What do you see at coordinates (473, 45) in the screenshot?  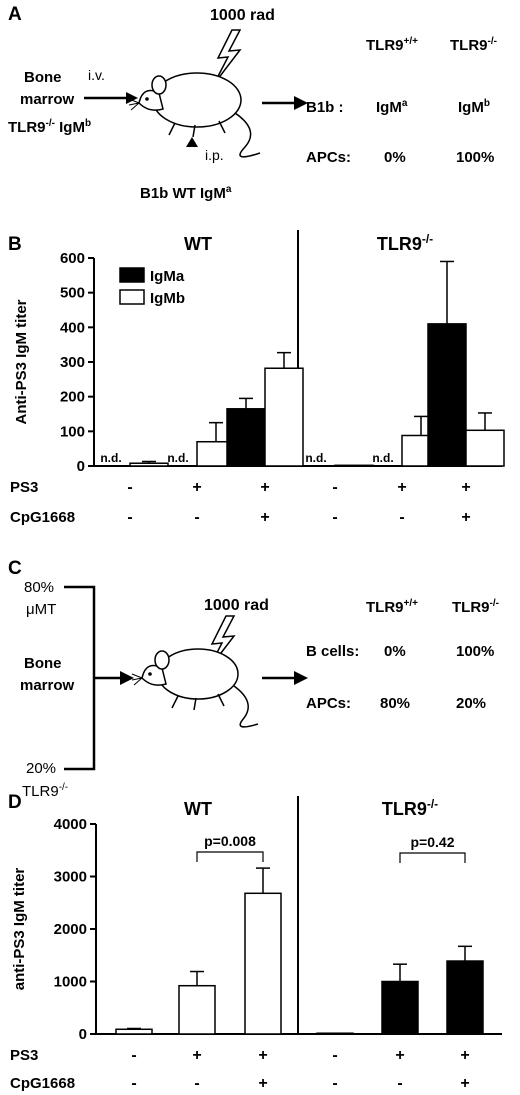 I see `panel-a-col2: TLR9-/-` at bounding box center [473, 45].